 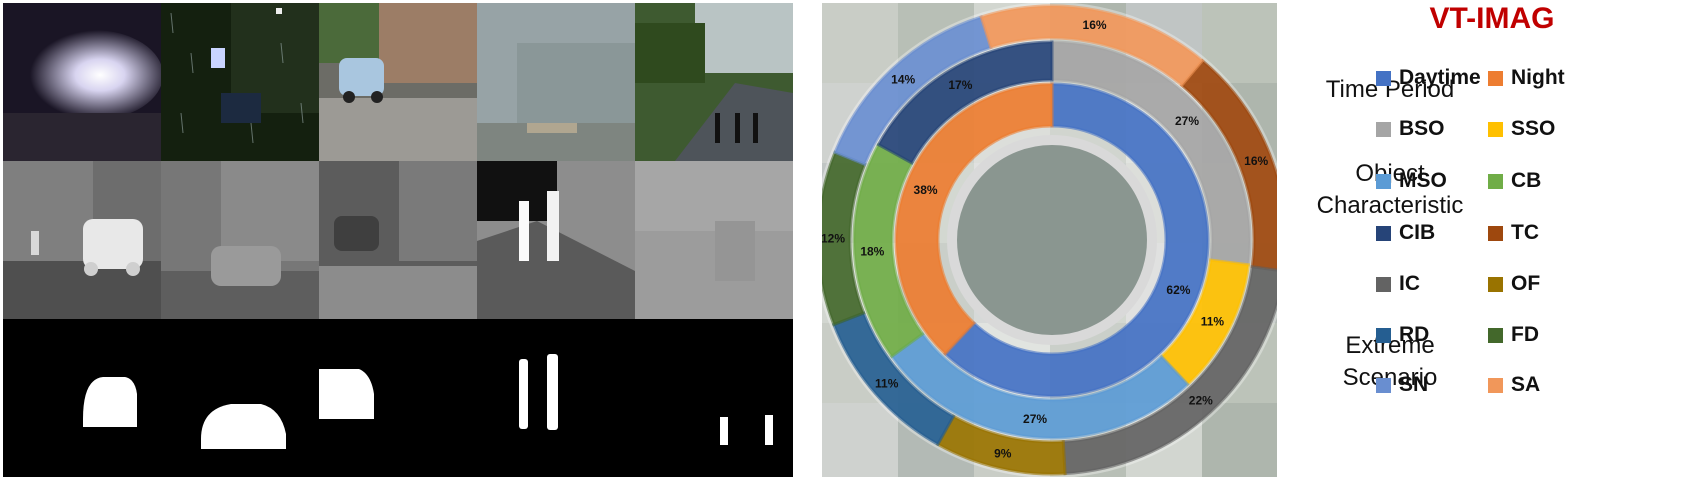 What do you see at coordinates (1525, 232) in the screenshot?
I see `legend-label: TC` at bounding box center [1525, 232].